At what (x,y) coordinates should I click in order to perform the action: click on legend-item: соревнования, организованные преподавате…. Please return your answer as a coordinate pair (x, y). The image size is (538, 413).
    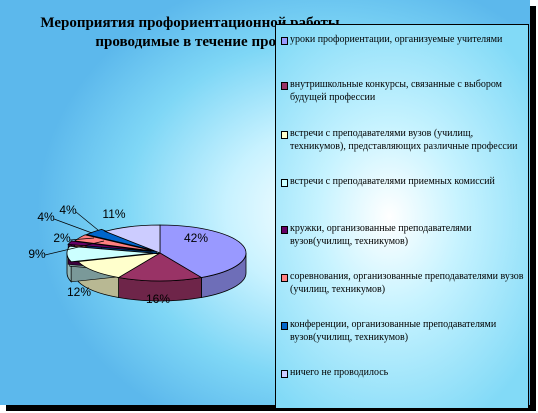
    Looking at the image, I should click on (402, 283).